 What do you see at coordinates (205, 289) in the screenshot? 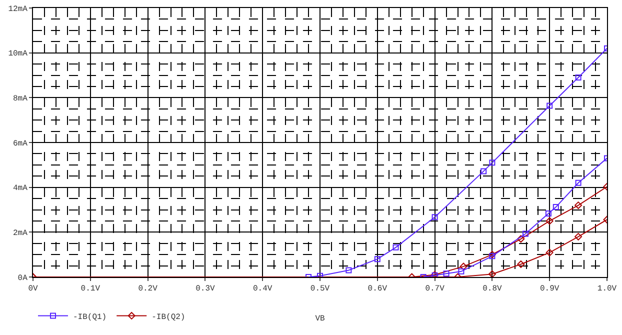
I see `x-tick-label: 0.3V` at bounding box center [205, 289].